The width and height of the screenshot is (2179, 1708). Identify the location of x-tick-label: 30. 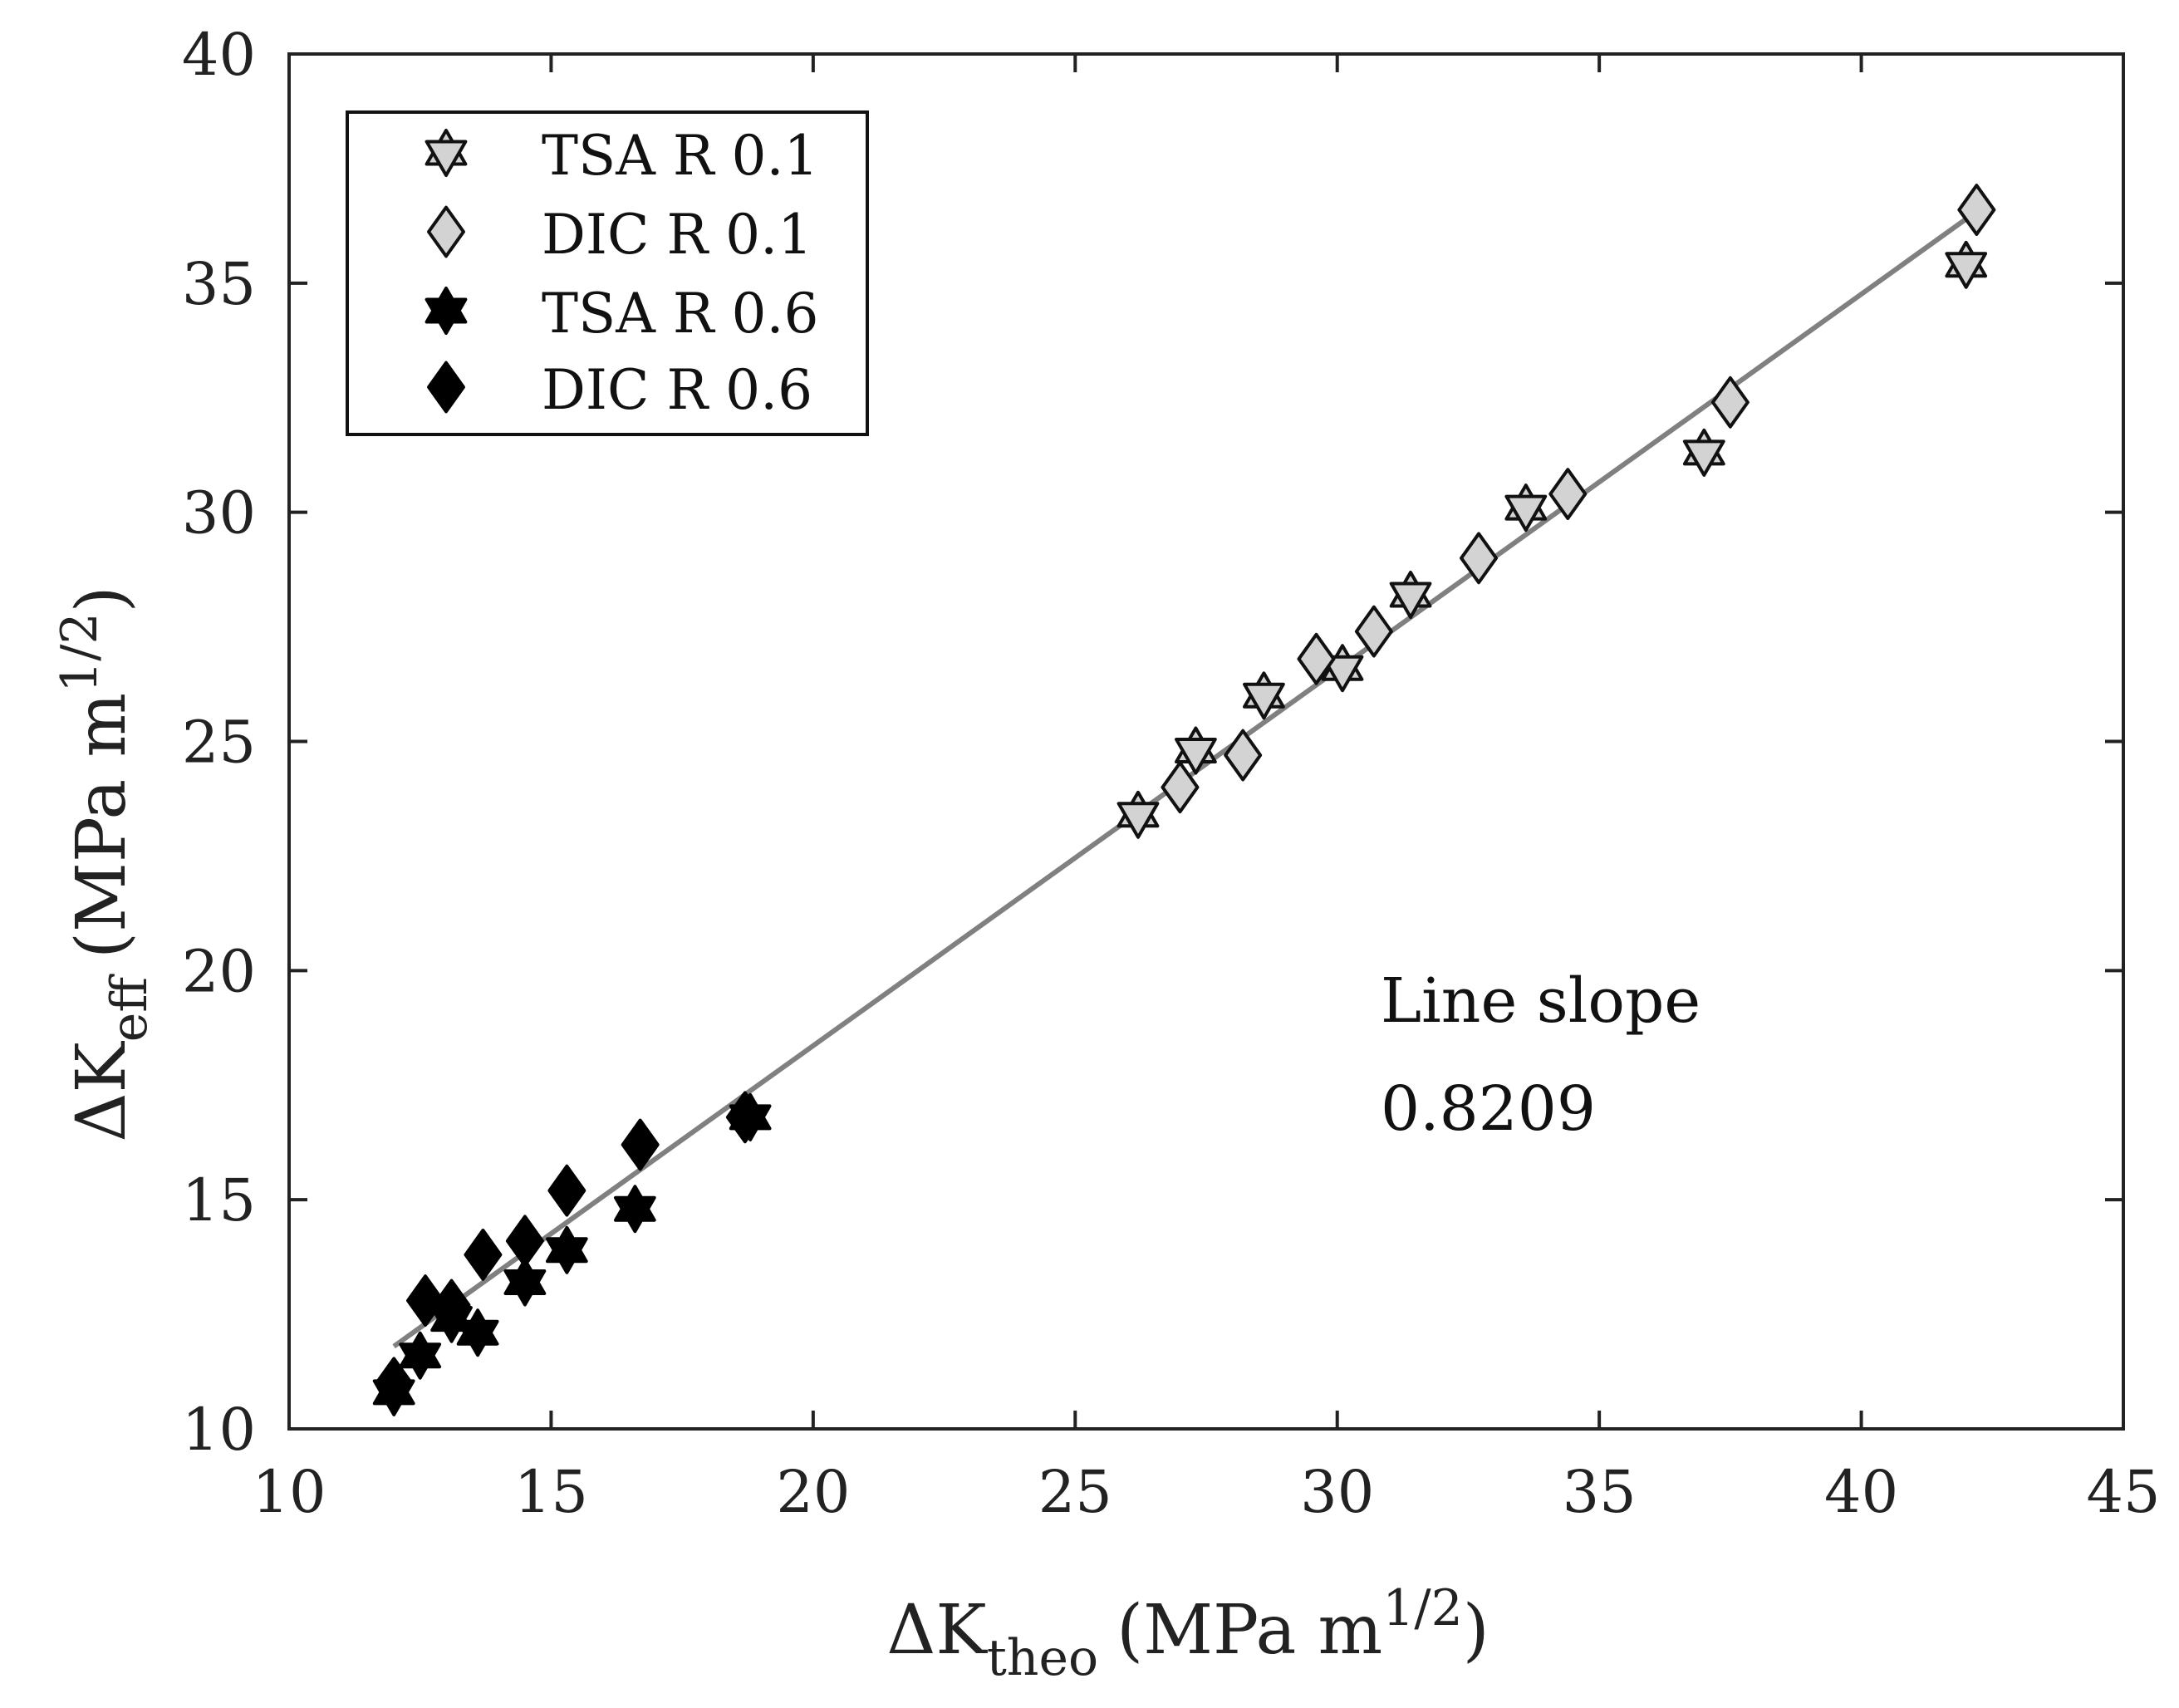
(1337, 1492).